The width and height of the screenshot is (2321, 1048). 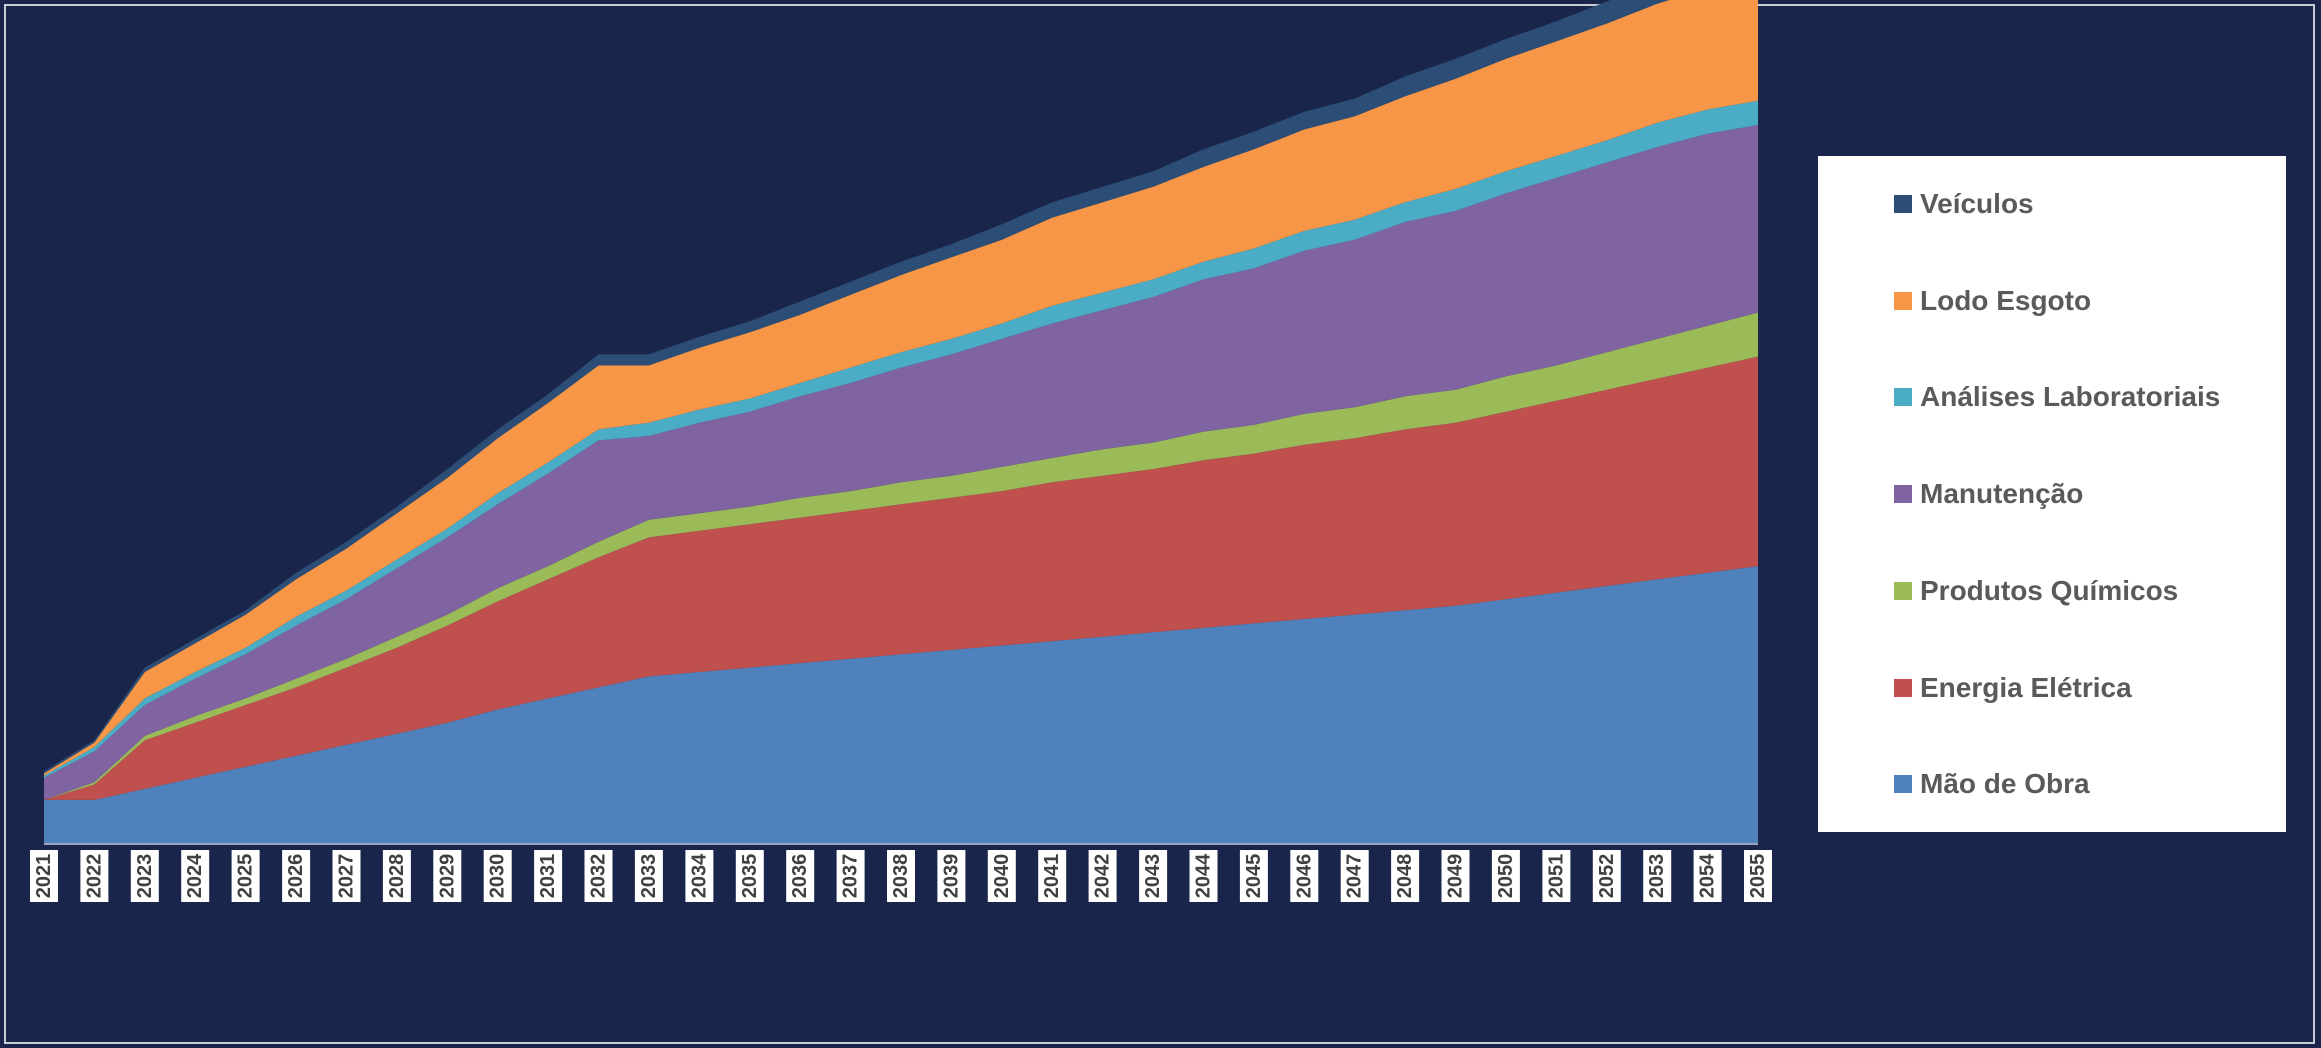 What do you see at coordinates (1977, 203) in the screenshot?
I see `legend-label: Veículos` at bounding box center [1977, 203].